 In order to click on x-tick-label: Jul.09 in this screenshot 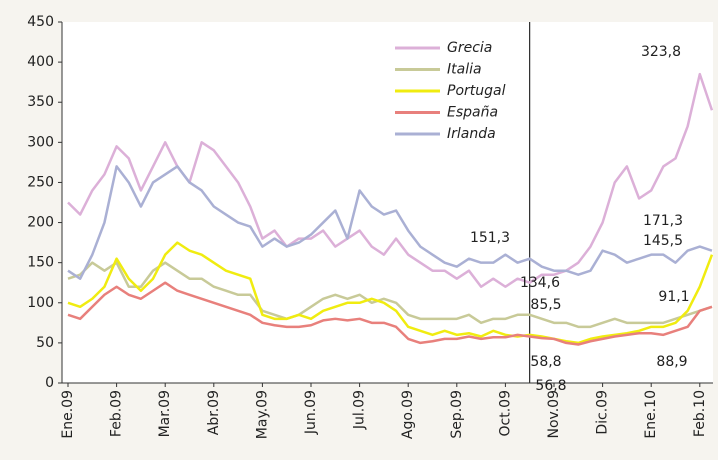, I will do `click(360, 410)`.